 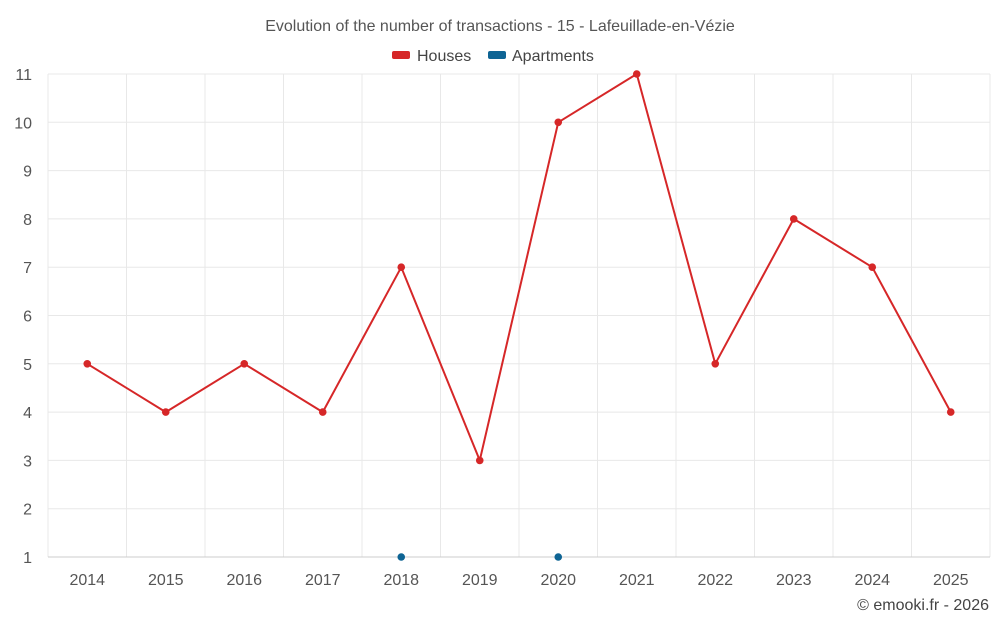 What do you see at coordinates (479, 460) in the screenshot?
I see `point-houses-2019` at bounding box center [479, 460].